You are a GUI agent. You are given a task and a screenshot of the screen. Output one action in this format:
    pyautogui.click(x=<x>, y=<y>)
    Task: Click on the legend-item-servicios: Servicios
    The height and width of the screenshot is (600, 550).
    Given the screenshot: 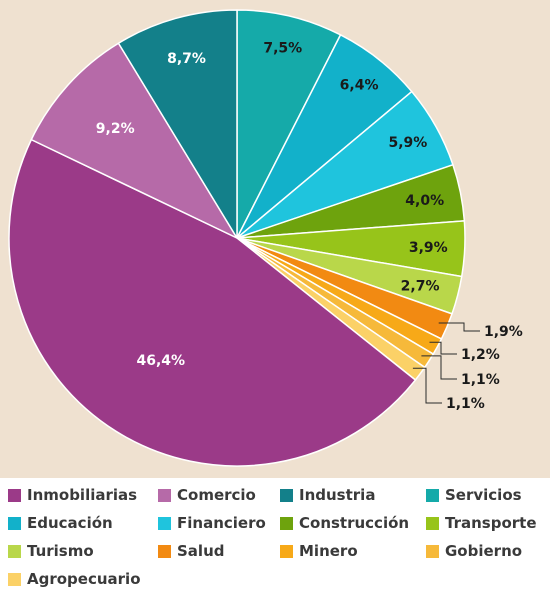 What is the action you would take?
    pyautogui.click(x=474, y=495)
    